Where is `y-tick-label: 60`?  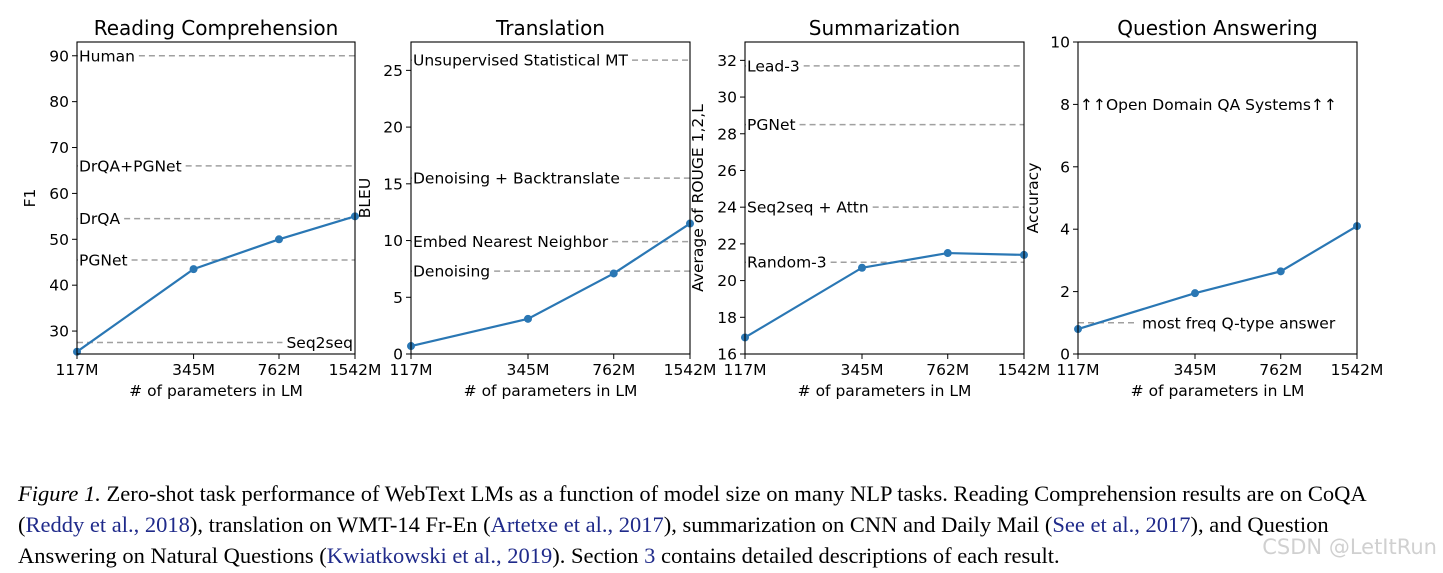 y-tick-label: 60 is located at coordinates (59, 194).